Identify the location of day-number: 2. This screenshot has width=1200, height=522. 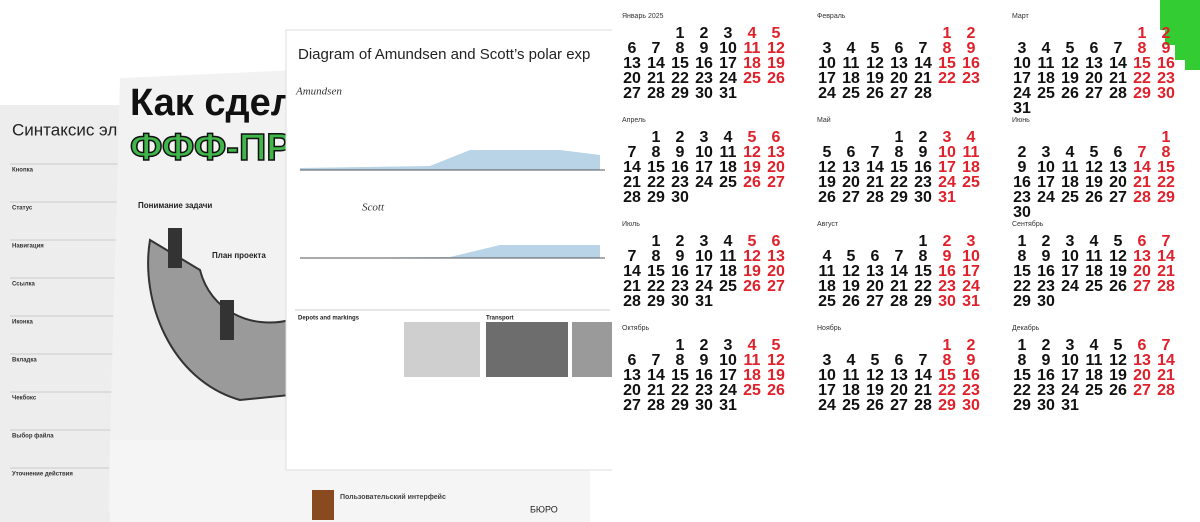
(947, 241).